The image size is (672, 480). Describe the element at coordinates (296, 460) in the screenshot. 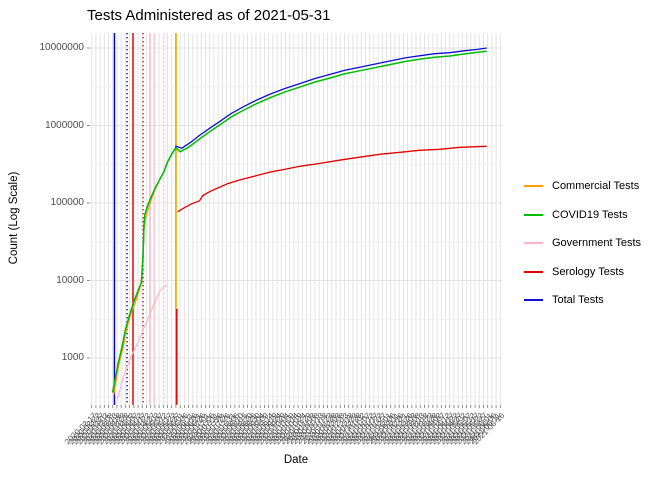

I see `x-axis-title: Date` at that location.